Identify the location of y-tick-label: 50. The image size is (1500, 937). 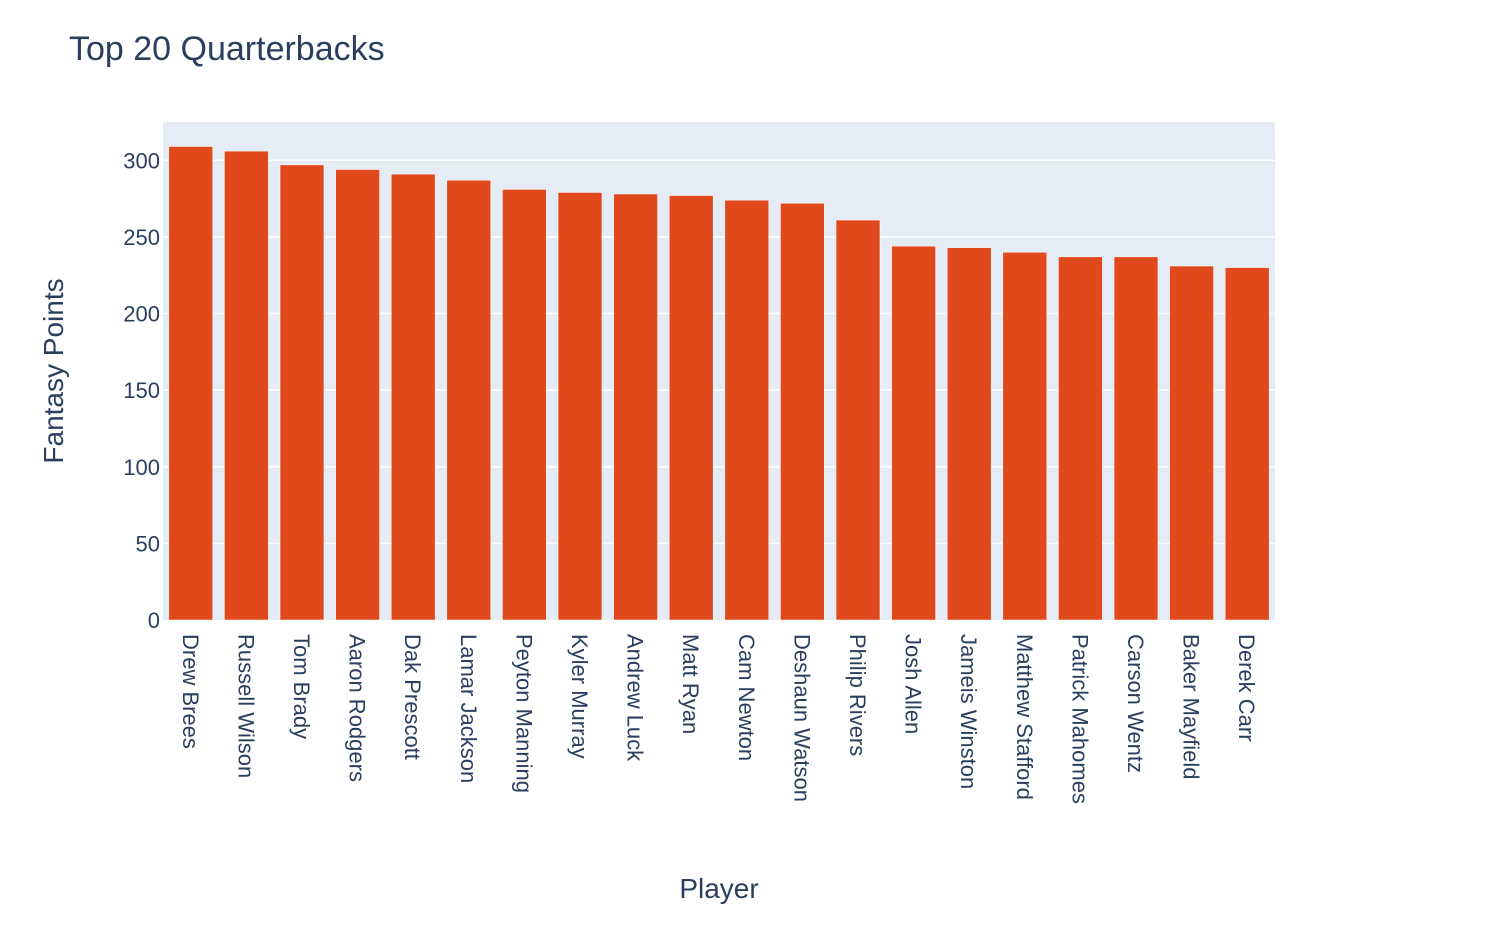
(148, 543).